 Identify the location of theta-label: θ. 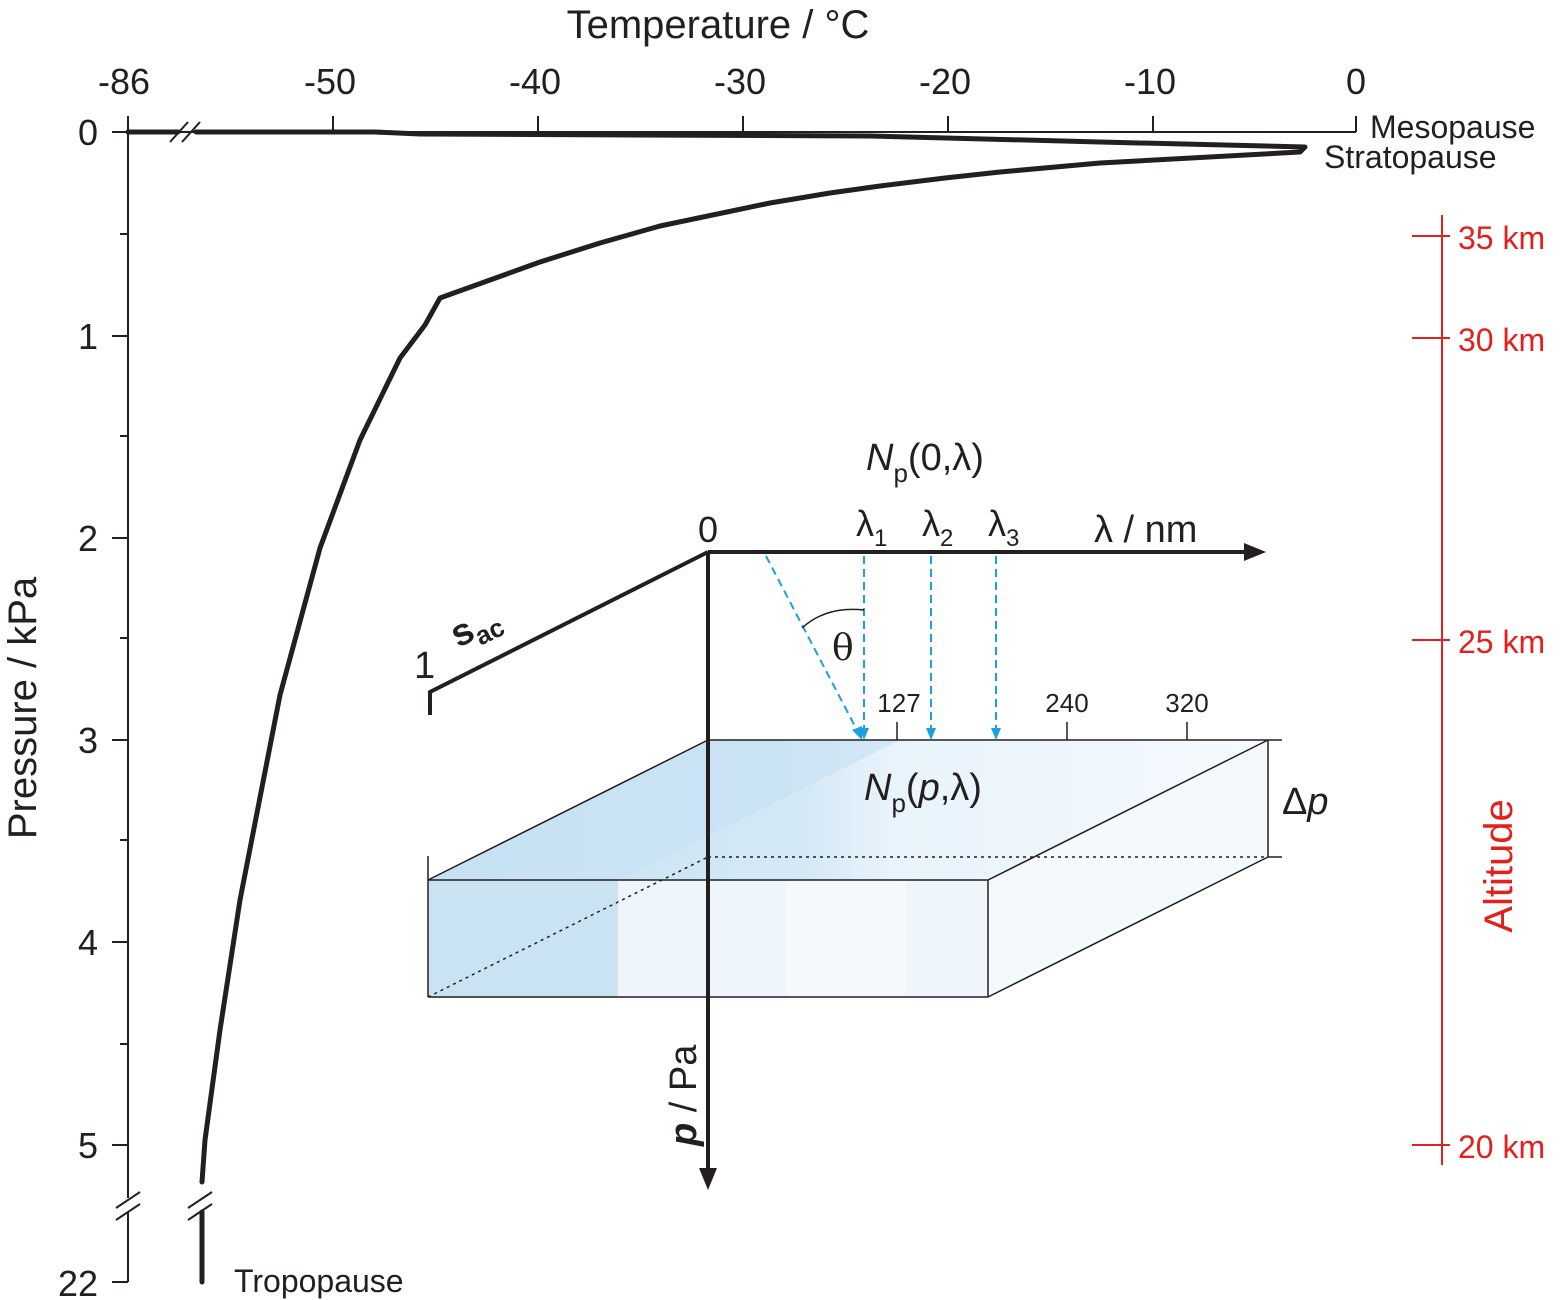
(843, 648).